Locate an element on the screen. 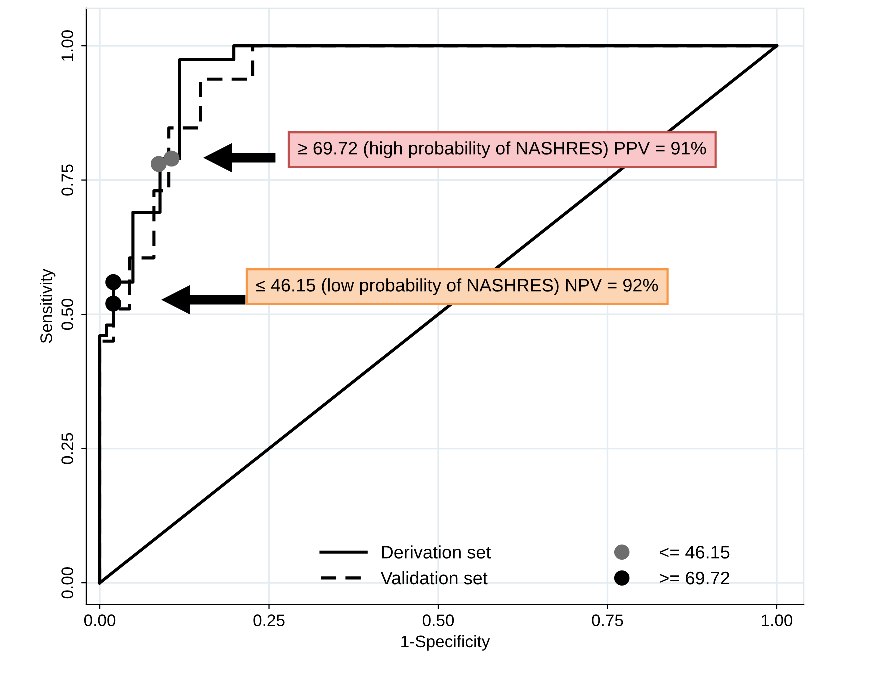 This screenshot has width=887, height=682. legend-label: Validation set is located at coordinates (434, 578).